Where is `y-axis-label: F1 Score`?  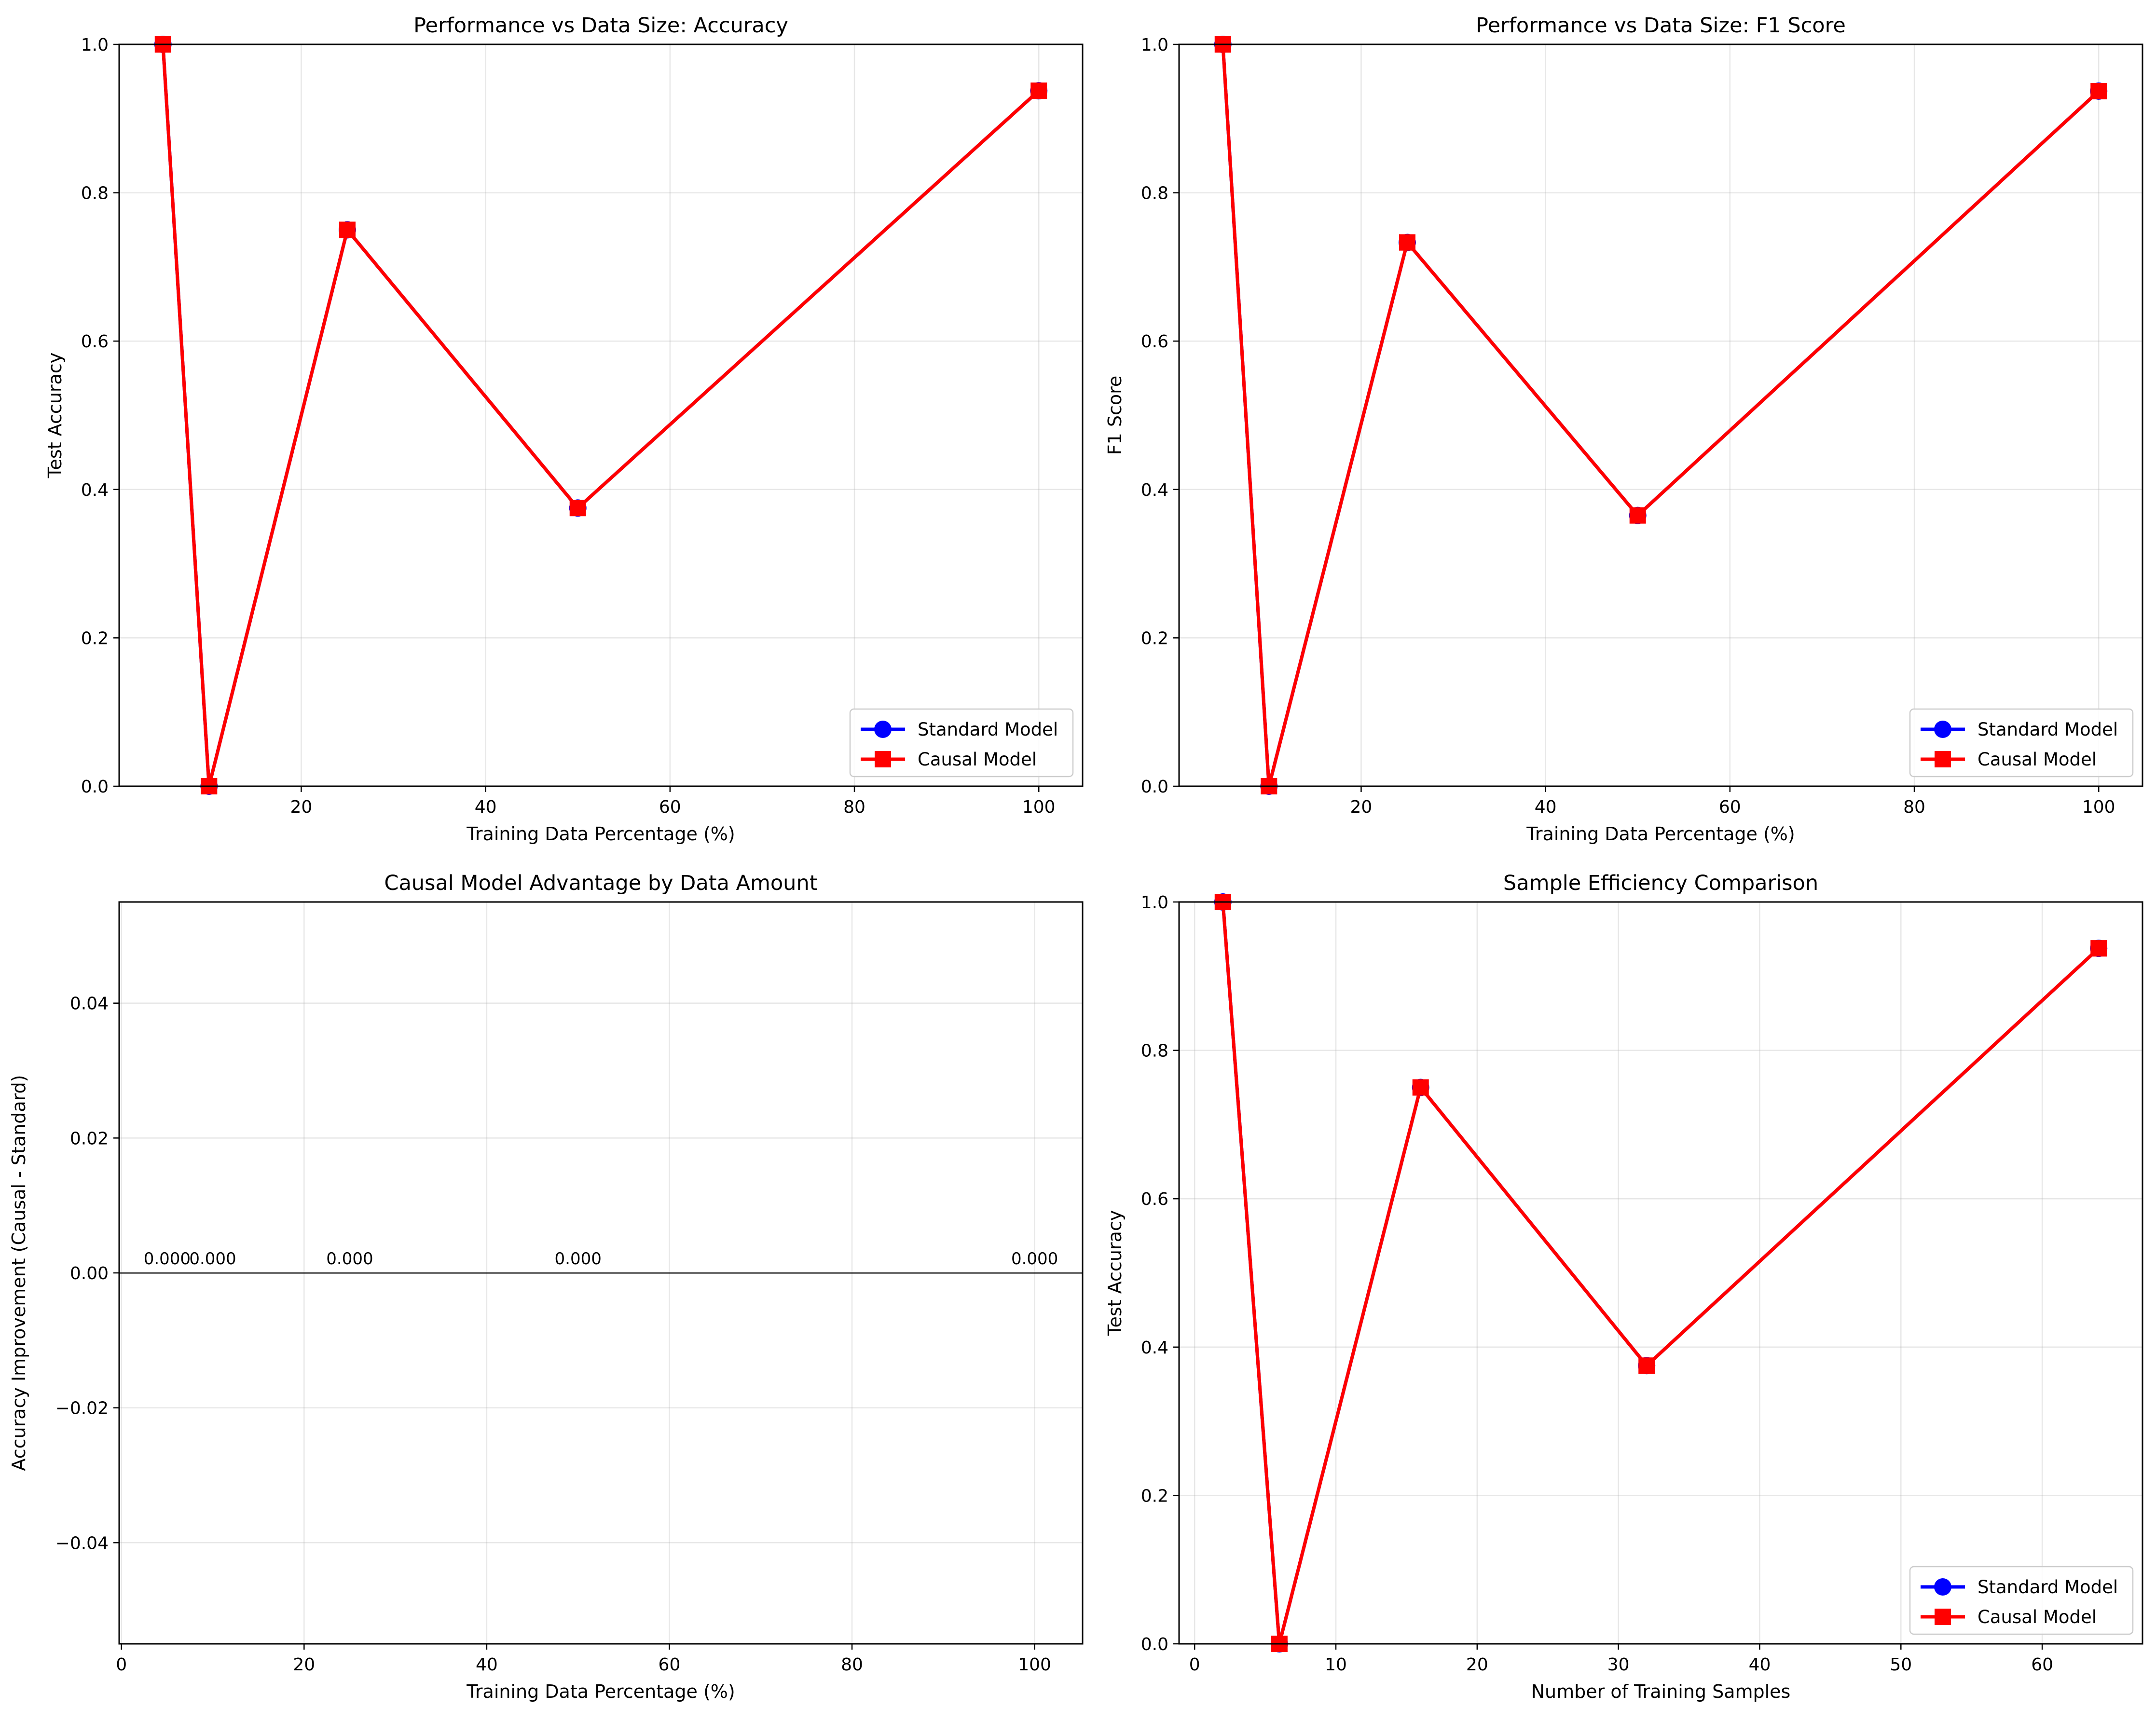 y-axis-label: F1 Score is located at coordinates (1115, 415).